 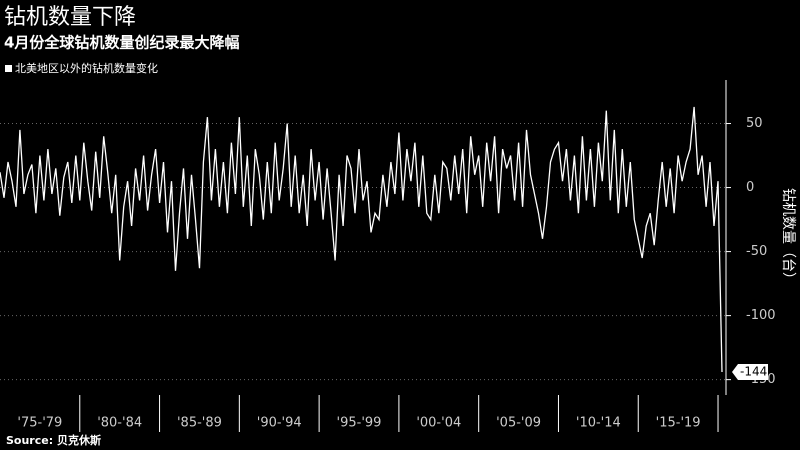 What do you see at coordinates (8, 68) in the screenshot?
I see `legend-swatch` at bounding box center [8, 68].